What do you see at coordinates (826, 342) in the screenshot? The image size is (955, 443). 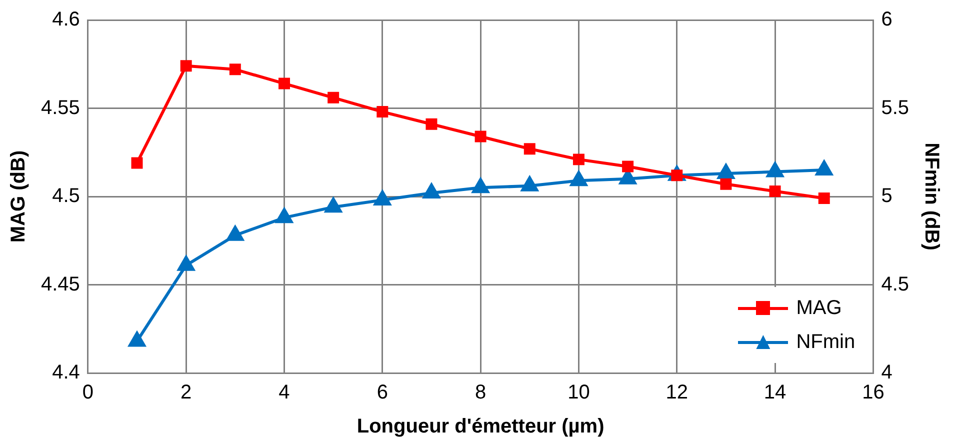 I see `legend-label: NFmin` at bounding box center [826, 342].